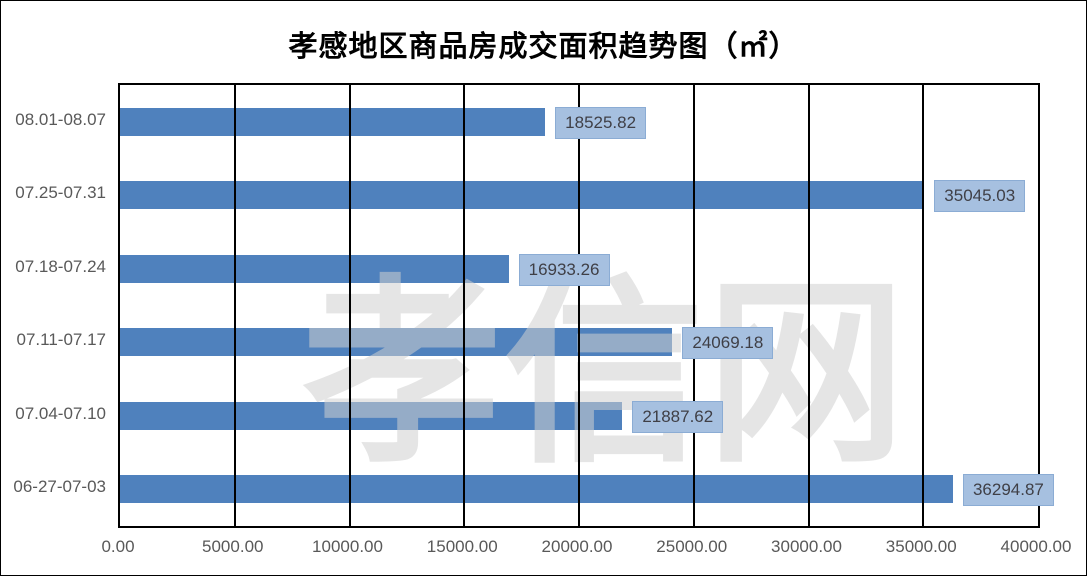  Describe the element at coordinates (59, 487) in the screenshot. I see `category-label: 06-27-07-03` at that location.